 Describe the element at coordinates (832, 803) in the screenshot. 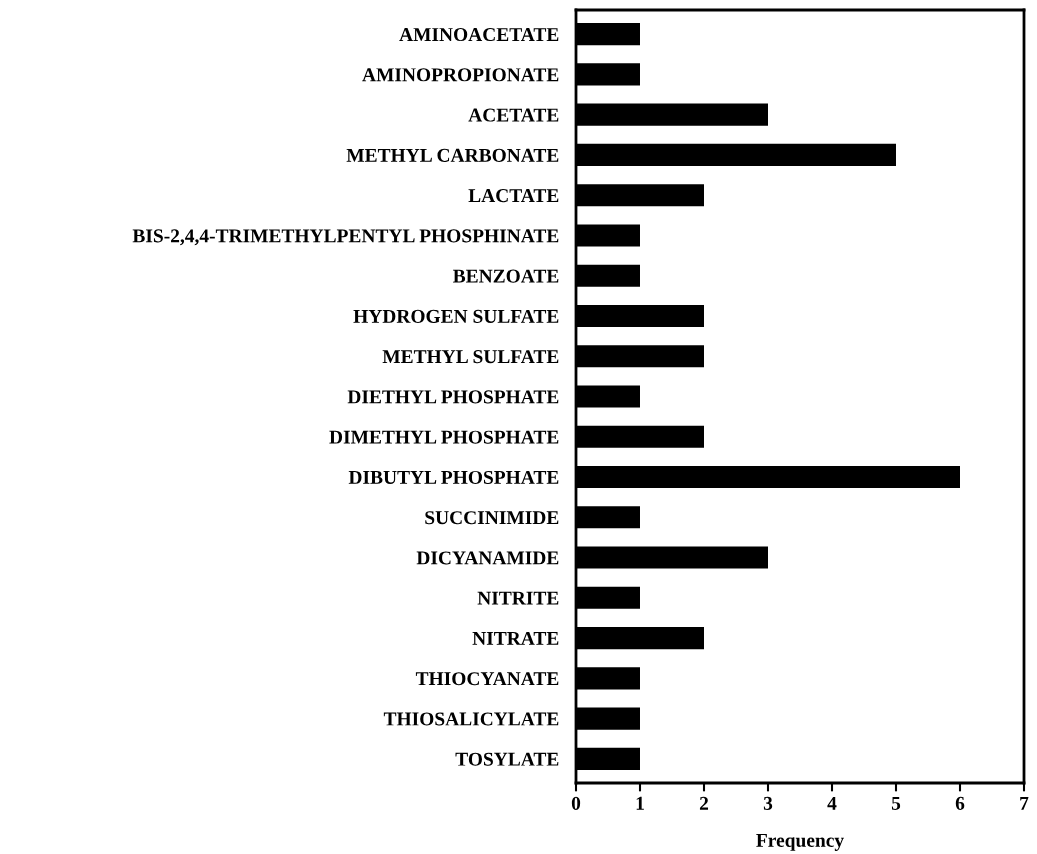

I see `x-tick-label: 4` at that location.